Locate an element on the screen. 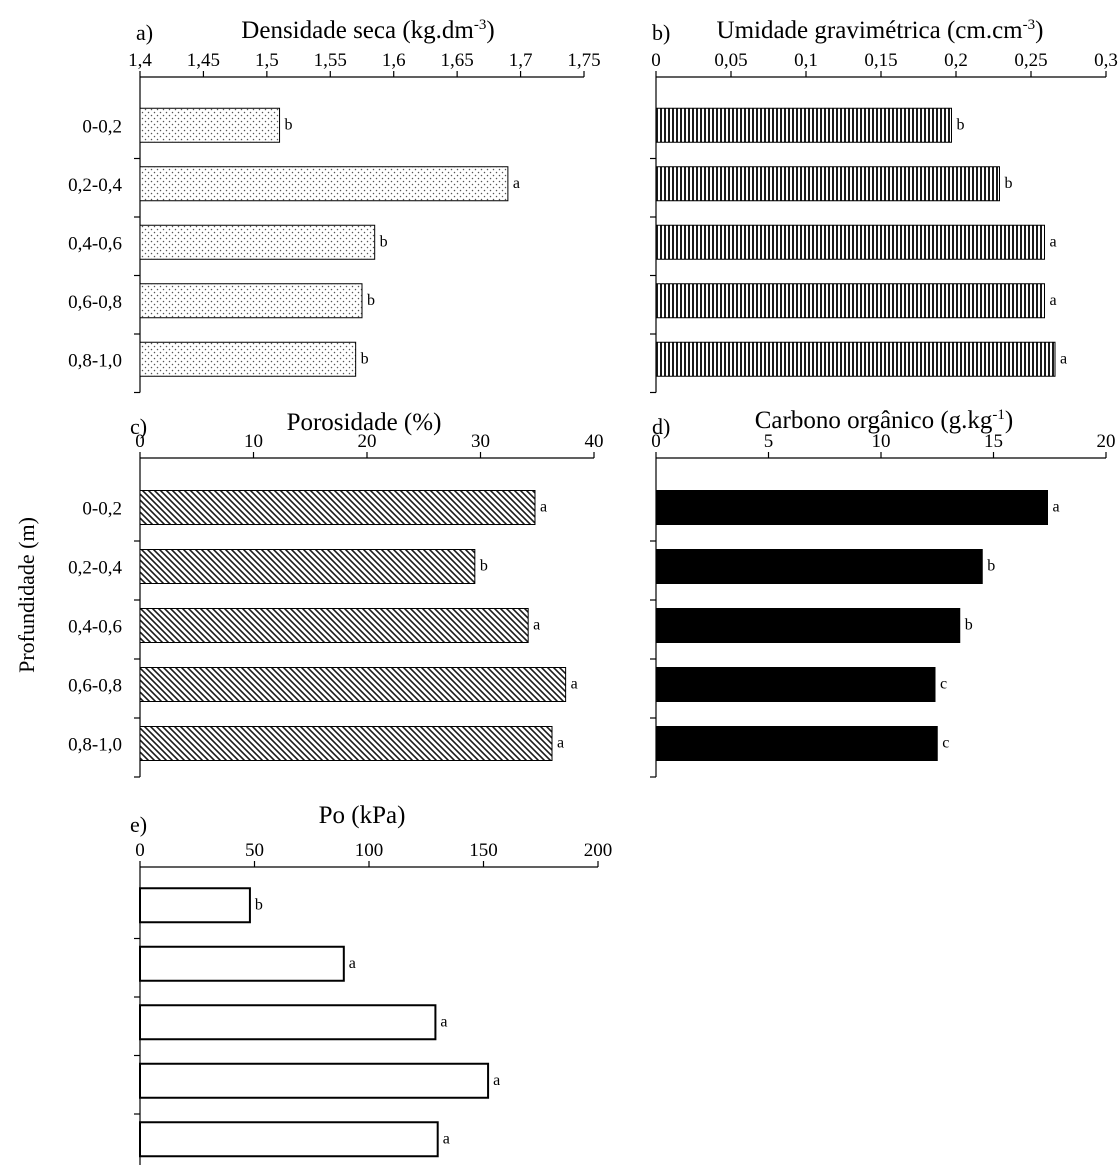  panel-letter: a) is located at coordinates (144, 32).